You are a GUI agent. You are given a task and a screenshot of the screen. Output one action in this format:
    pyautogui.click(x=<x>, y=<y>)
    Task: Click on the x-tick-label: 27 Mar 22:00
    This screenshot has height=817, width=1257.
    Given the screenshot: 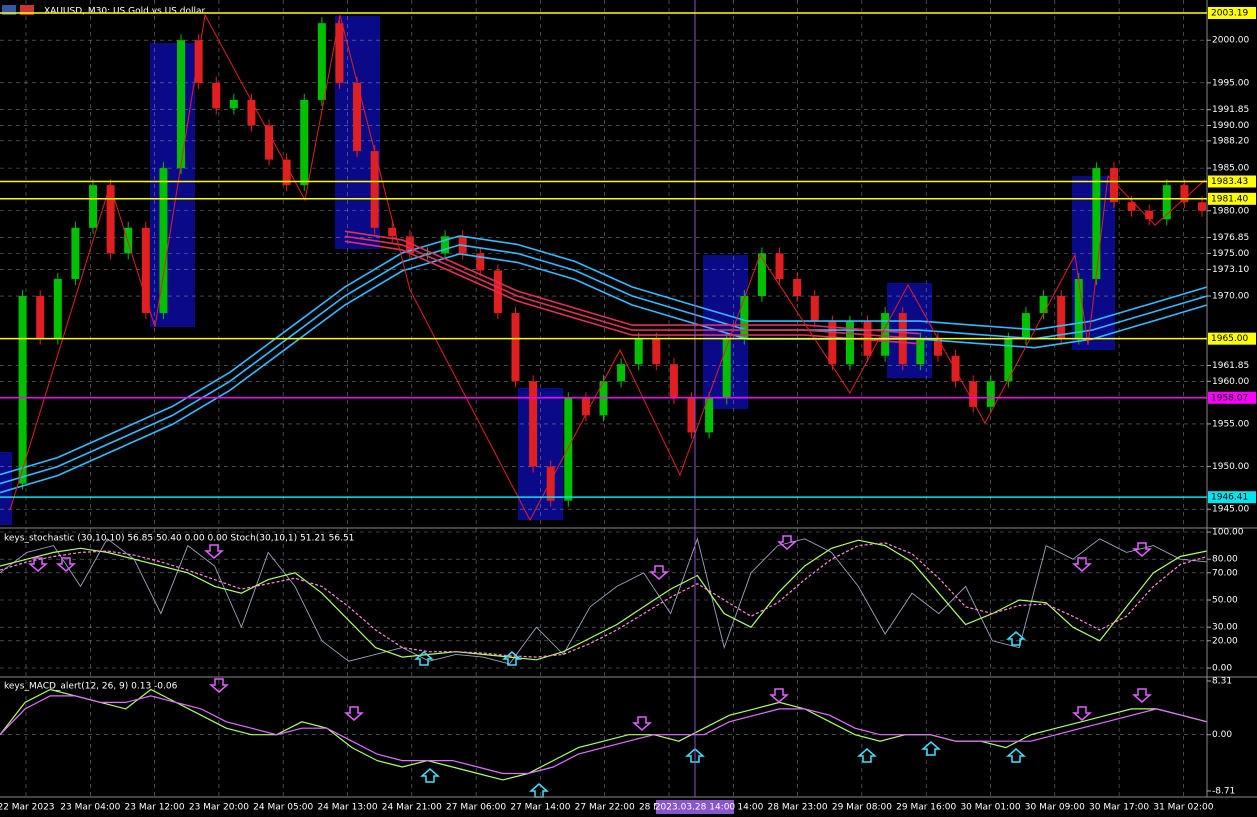 What is the action you would take?
    pyautogui.click(x=605, y=808)
    